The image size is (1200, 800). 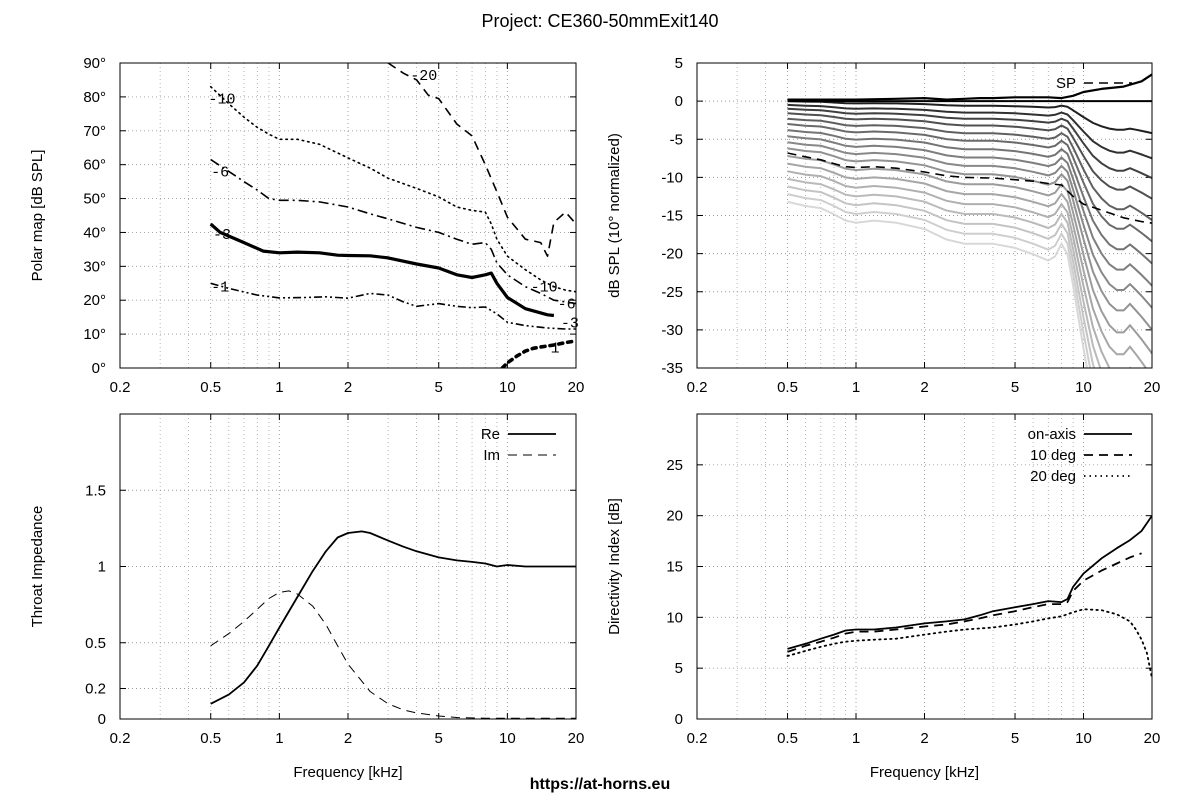 What do you see at coordinates (672, 216) in the screenshot?
I see `y-tick-label: -15` at bounding box center [672, 216].